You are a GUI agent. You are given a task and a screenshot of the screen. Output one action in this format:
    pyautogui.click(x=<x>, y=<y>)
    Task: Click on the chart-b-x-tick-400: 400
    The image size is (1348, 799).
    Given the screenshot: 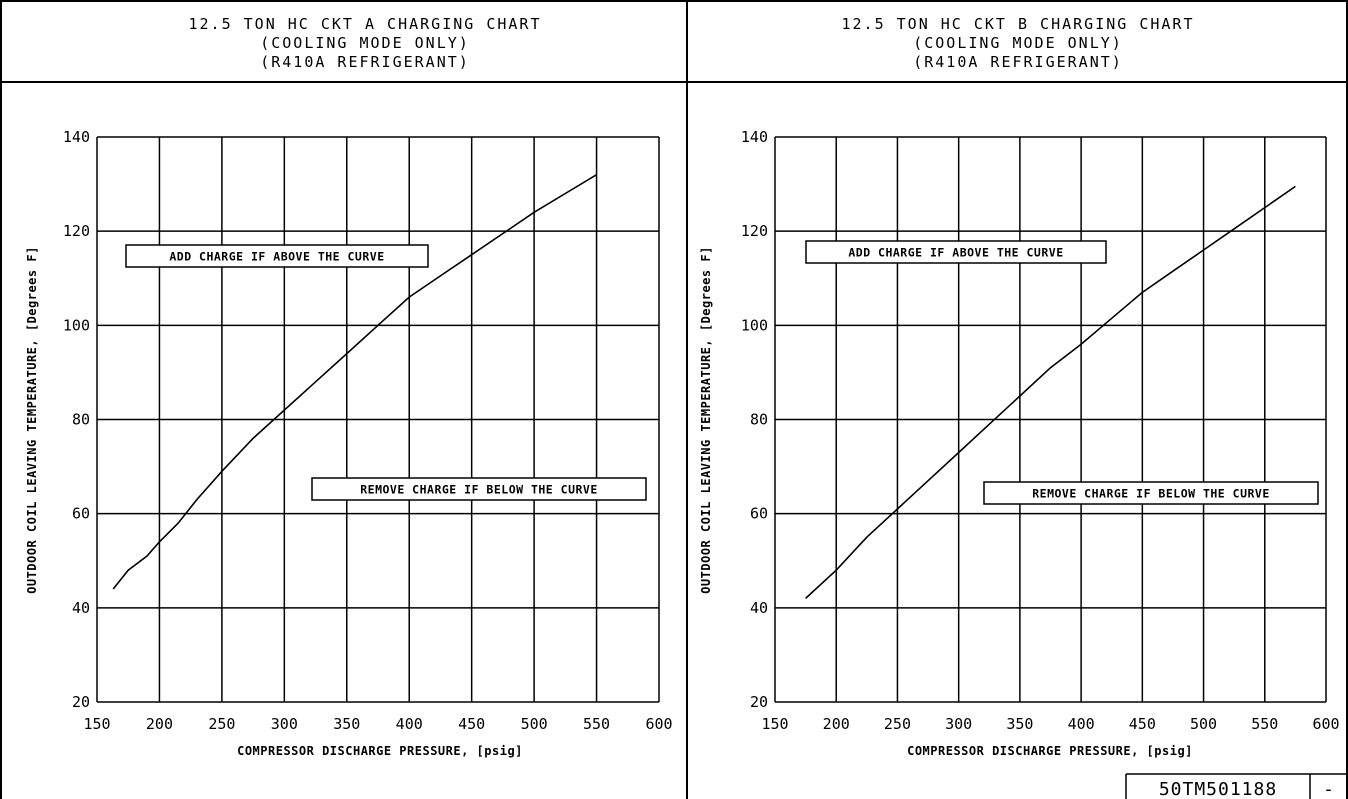 What is the action you would take?
    pyautogui.click(x=1081, y=724)
    